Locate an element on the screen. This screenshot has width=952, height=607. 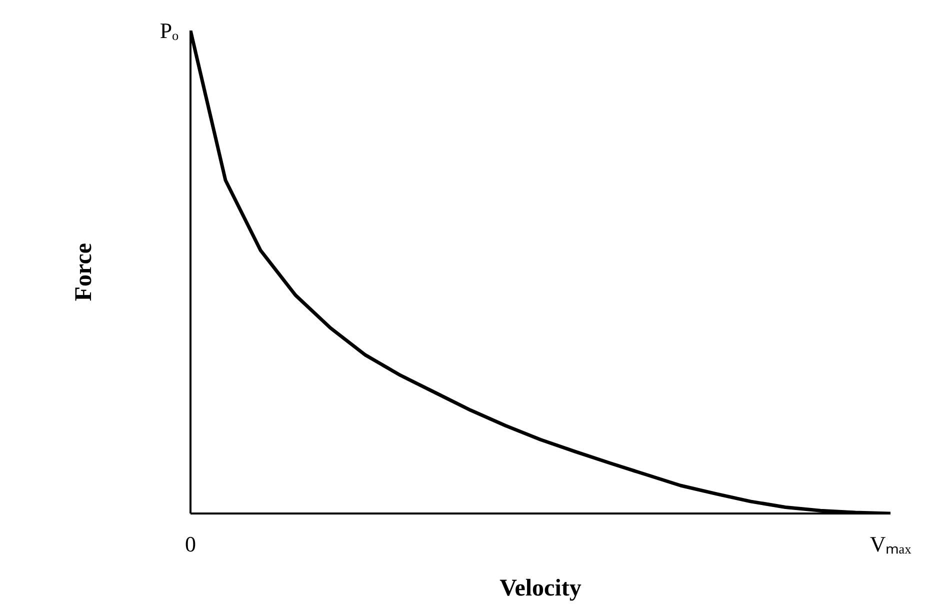
text: Pₒ is located at coordinates (169, 30).